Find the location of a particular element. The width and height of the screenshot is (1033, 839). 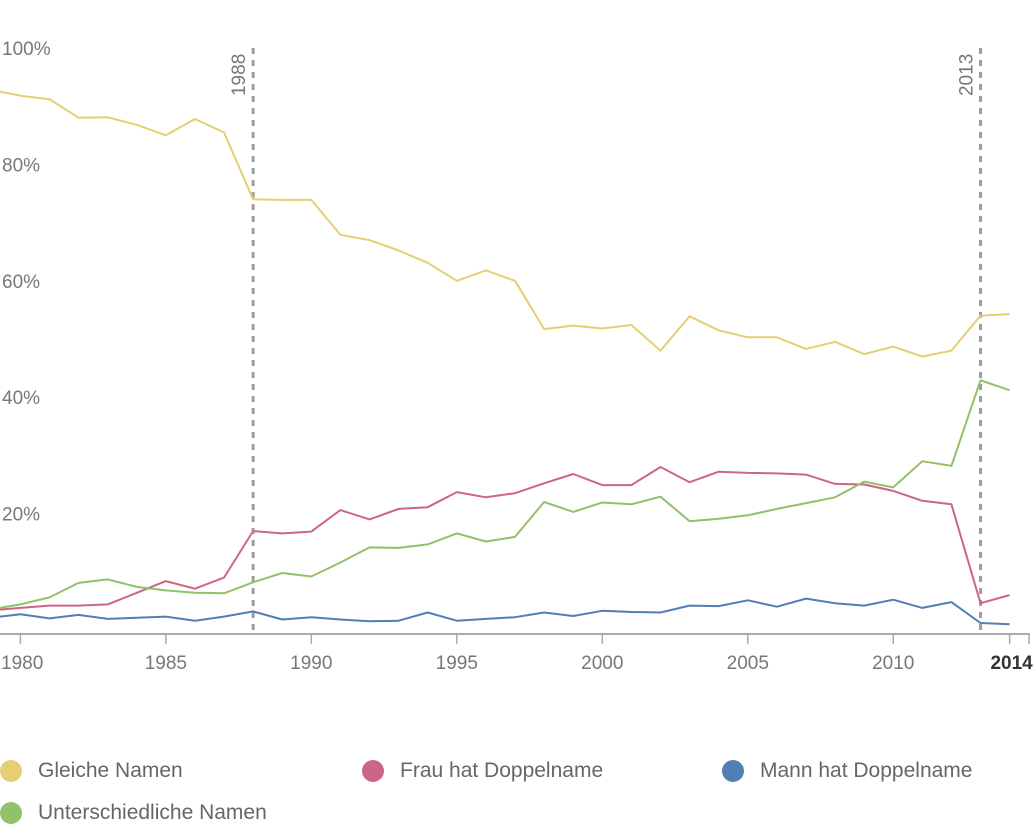

legend-item-frau-hat-doppelname: Frau hat Doppelname is located at coordinates (482, 771).